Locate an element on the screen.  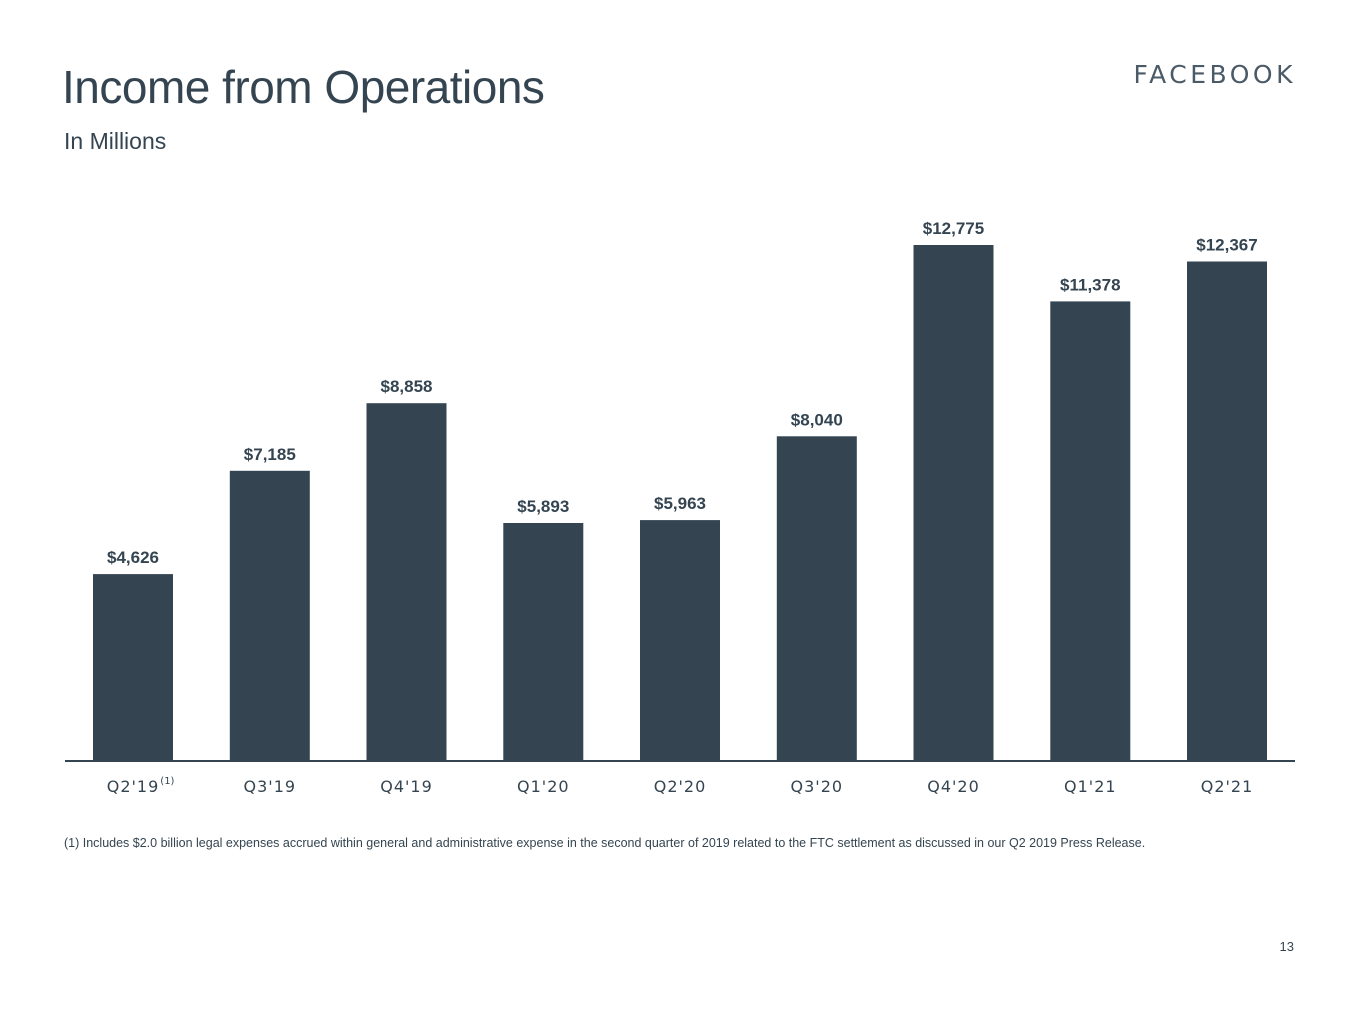
page-title: Income from Operations is located at coordinates (303, 87).